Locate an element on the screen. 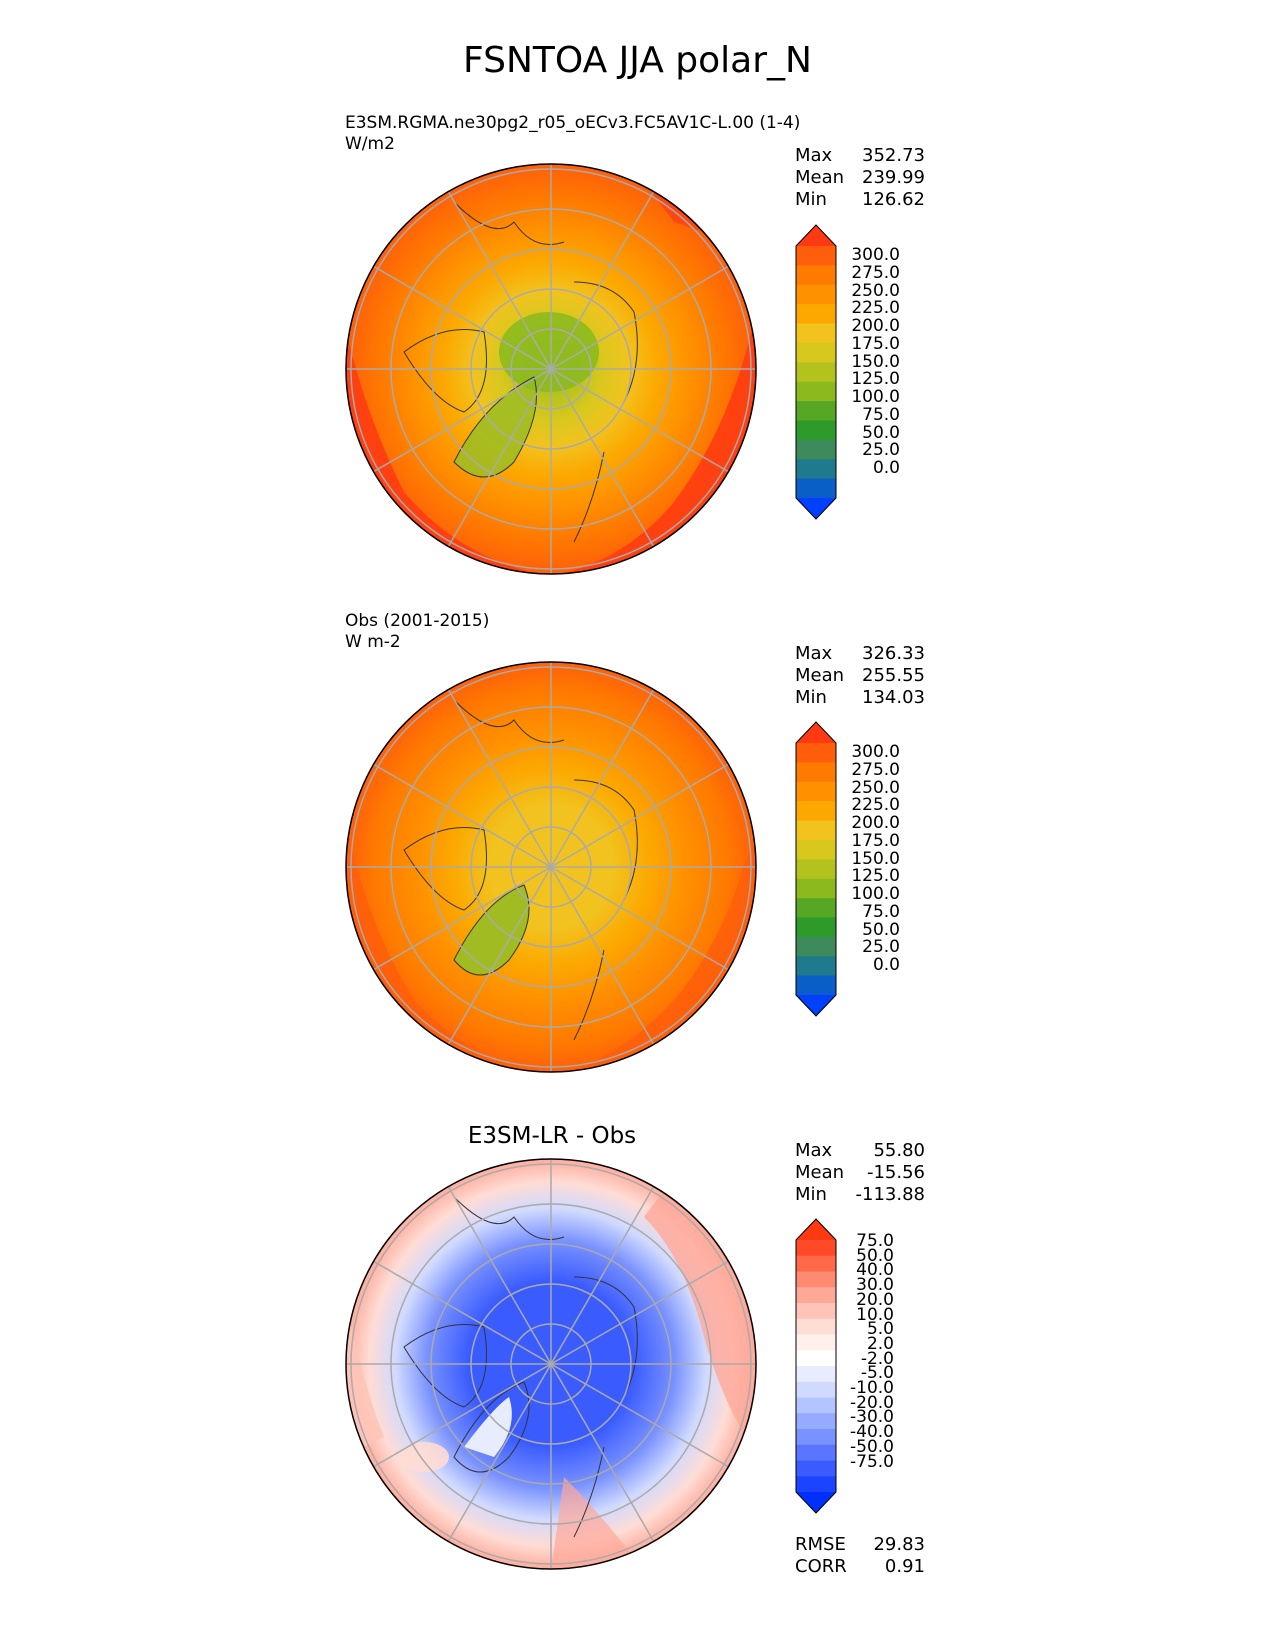 The height and width of the screenshot is (1650, 1275). colorbar-tick-label: -75.0 is located at coordinates (872, 1461).